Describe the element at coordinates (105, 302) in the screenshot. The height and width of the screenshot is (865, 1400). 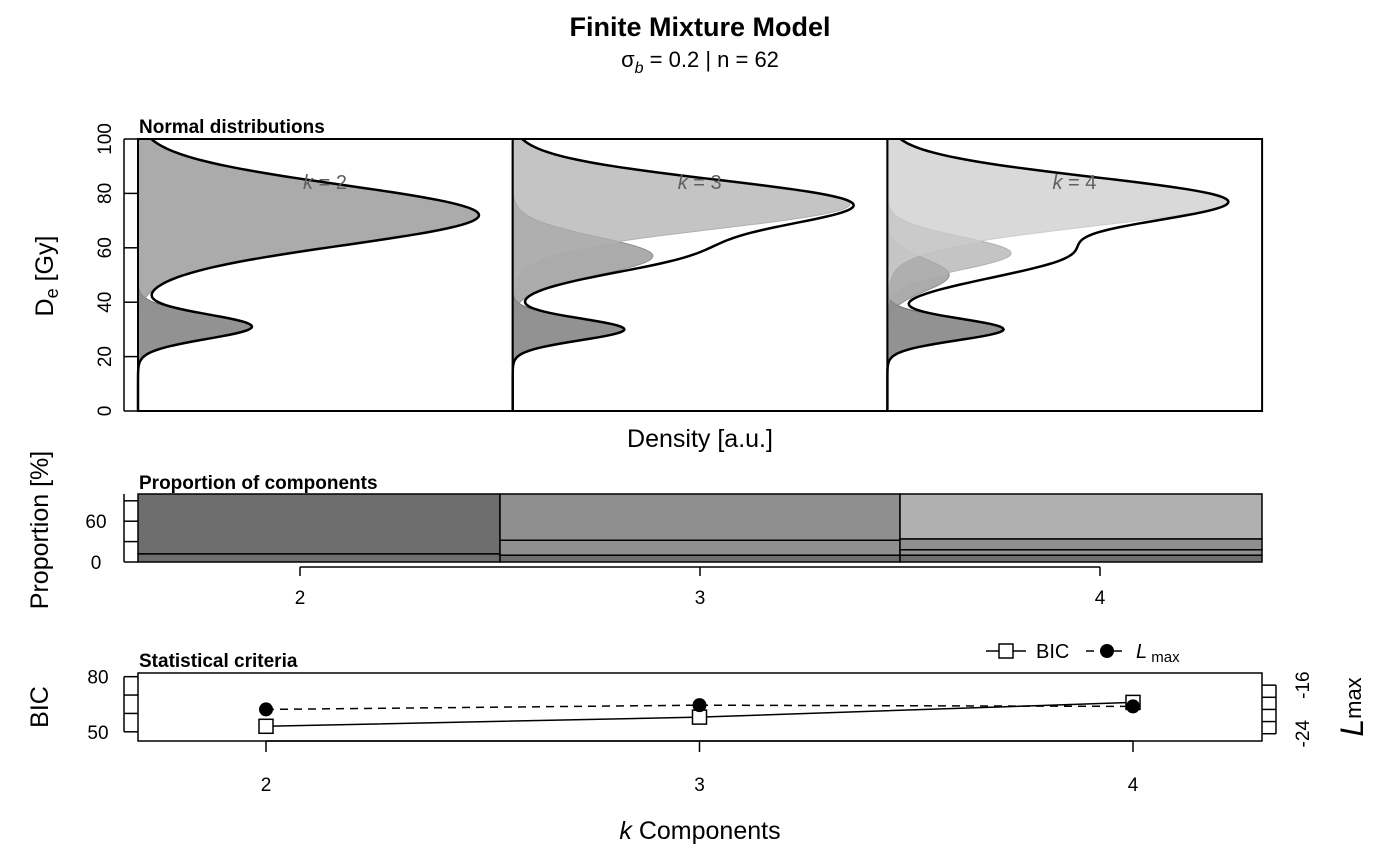
I see `density-y-tick-label: 40` at that location.